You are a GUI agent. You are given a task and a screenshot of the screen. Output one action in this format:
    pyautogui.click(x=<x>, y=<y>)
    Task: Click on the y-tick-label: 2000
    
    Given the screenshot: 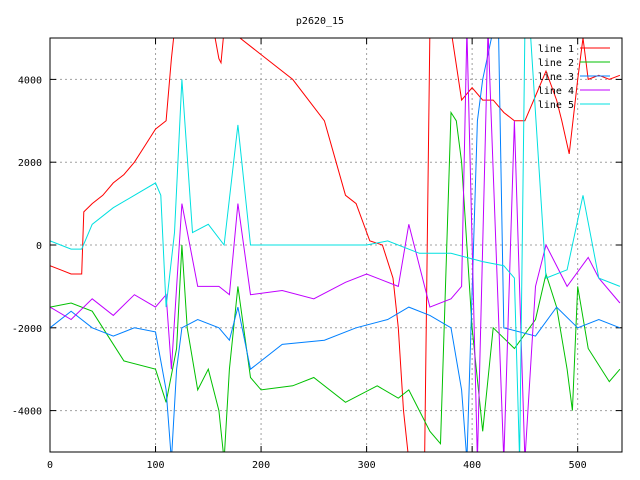 What is the action you would take?
    pyautogui.click(x=30, y=163)
    